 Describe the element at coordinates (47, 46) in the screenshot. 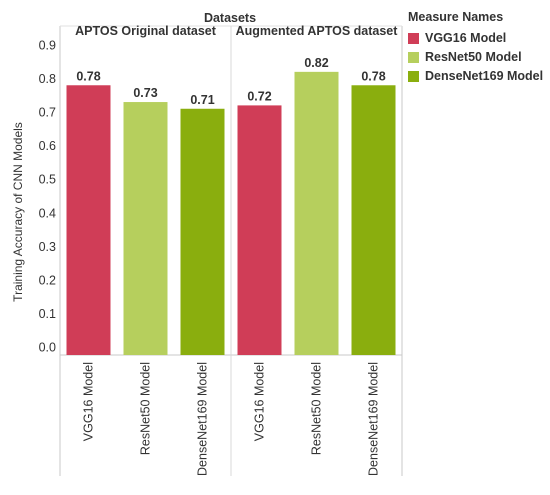

I see `y-tick-label: 0.9` at that location.